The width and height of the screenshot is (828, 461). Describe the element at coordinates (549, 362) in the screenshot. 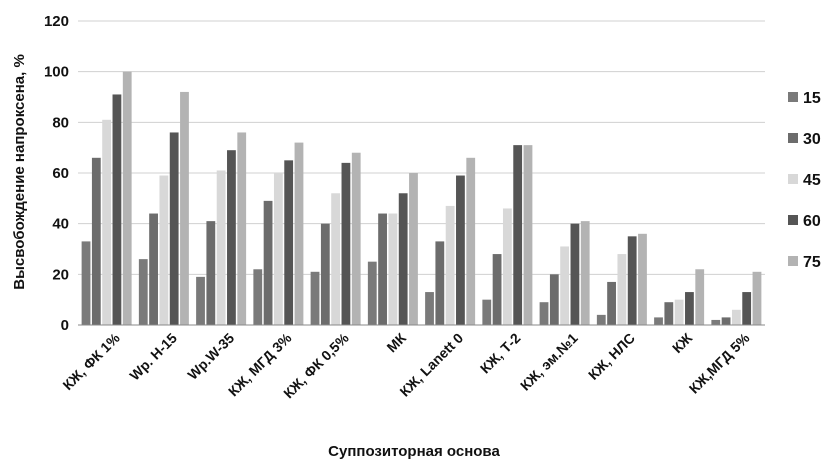

I see `x-category-label: КЖ, эм.№1` at that location.